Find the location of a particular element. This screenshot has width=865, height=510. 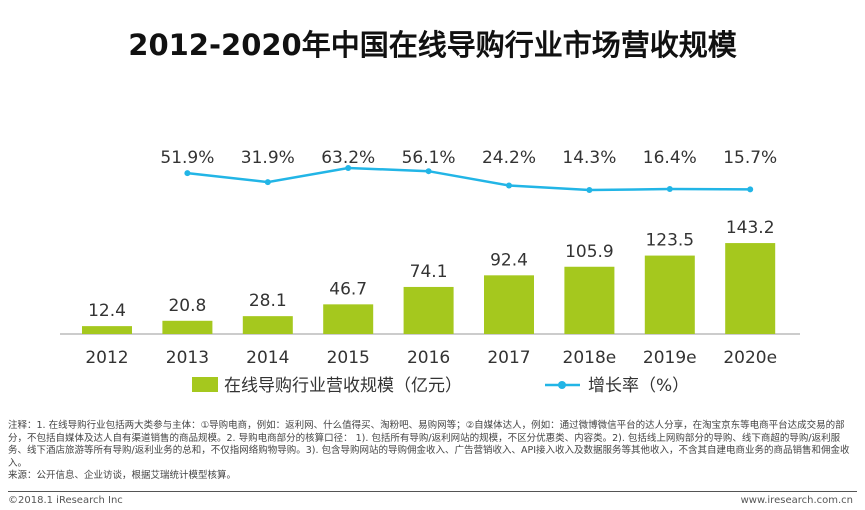

x-tick-label: 2019e is located at coordinates (670, 358).